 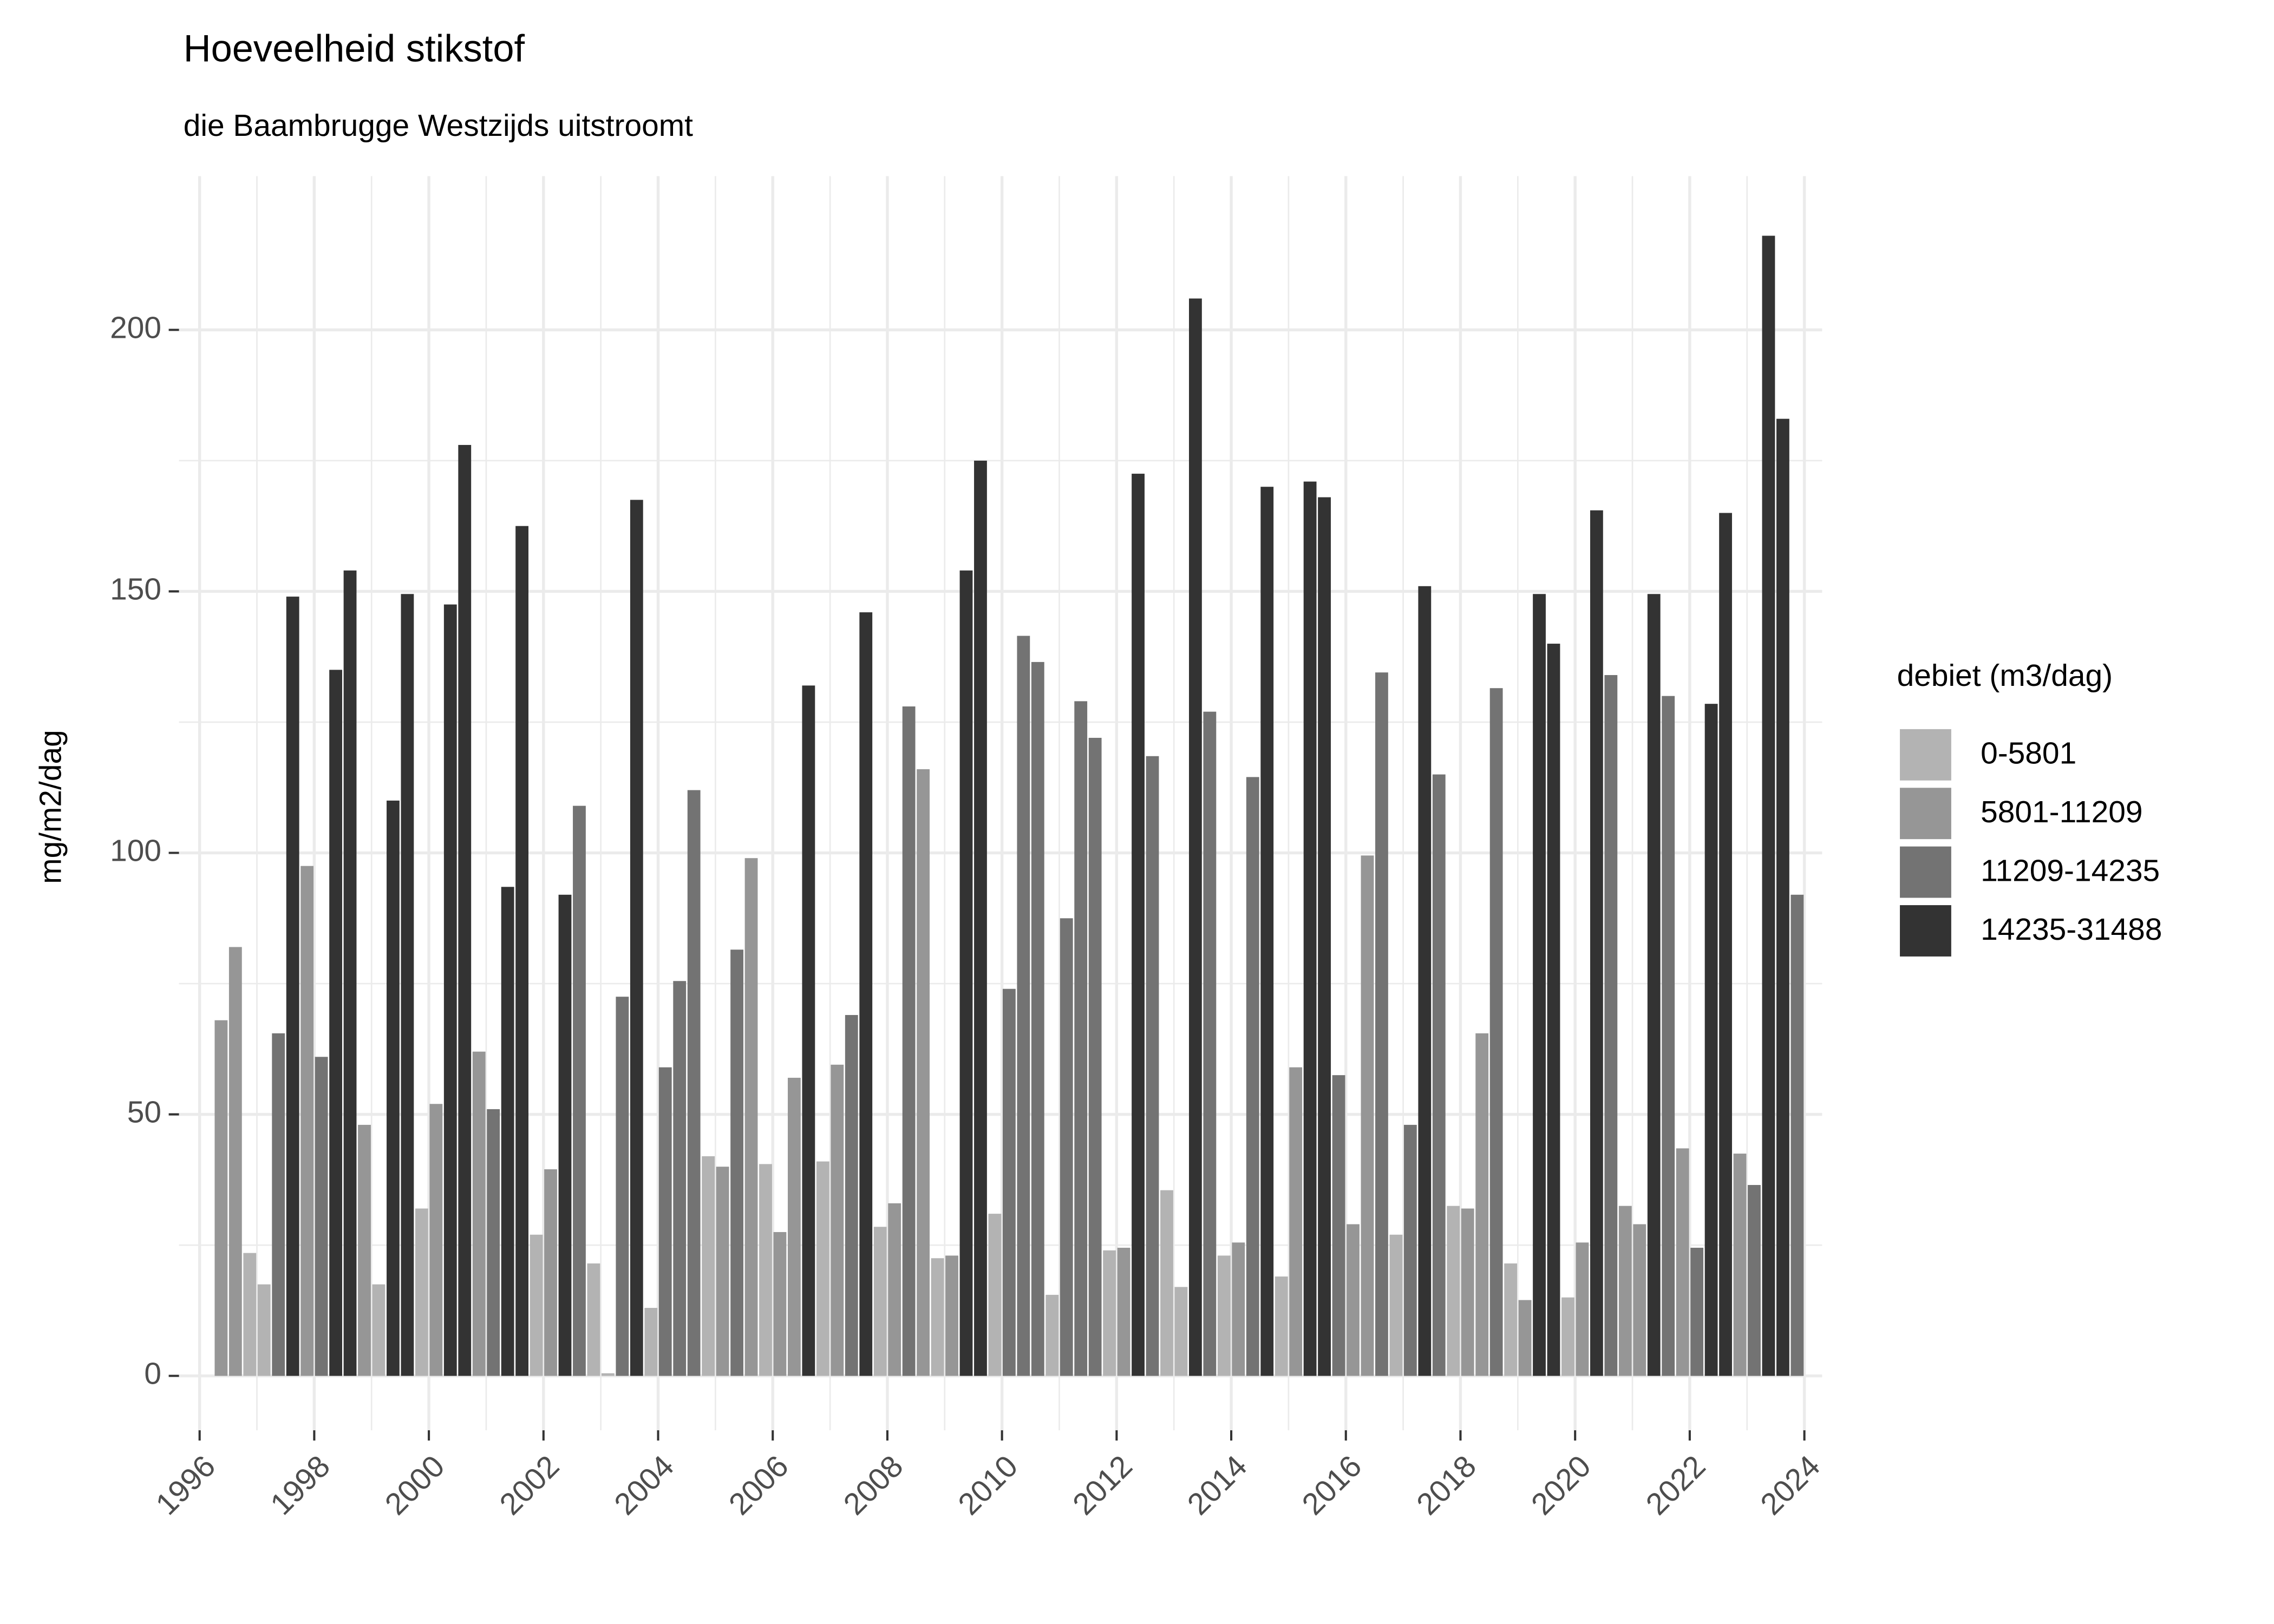 I want to click on y-tick-label: 100, so click(x=135, y=851).